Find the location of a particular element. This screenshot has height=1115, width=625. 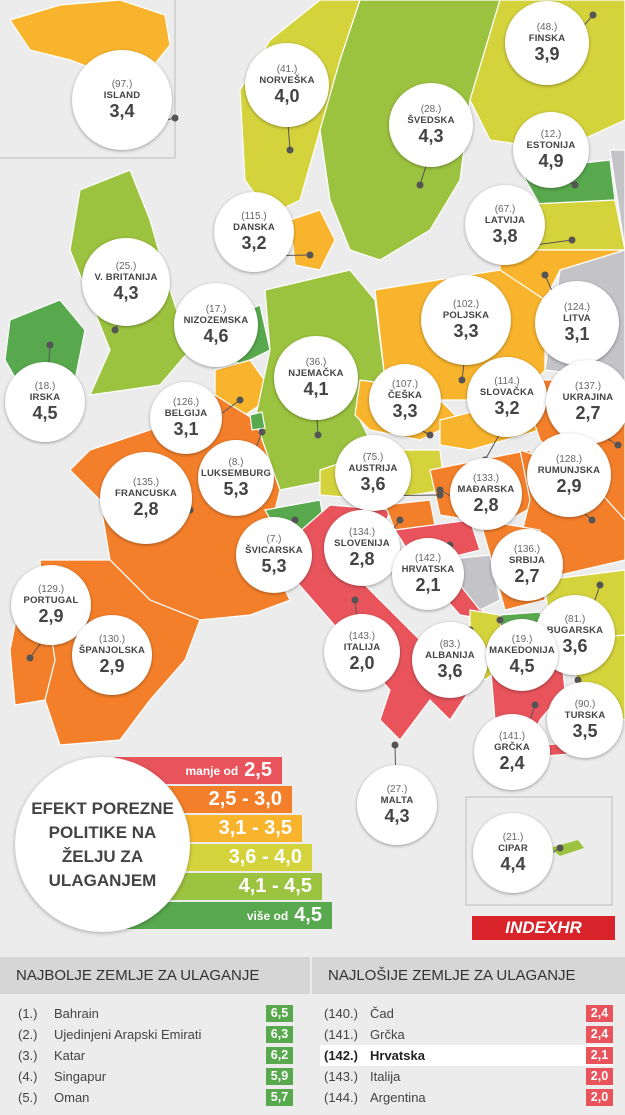

row-rank: (4.) is located at coordinates (28, 1076).